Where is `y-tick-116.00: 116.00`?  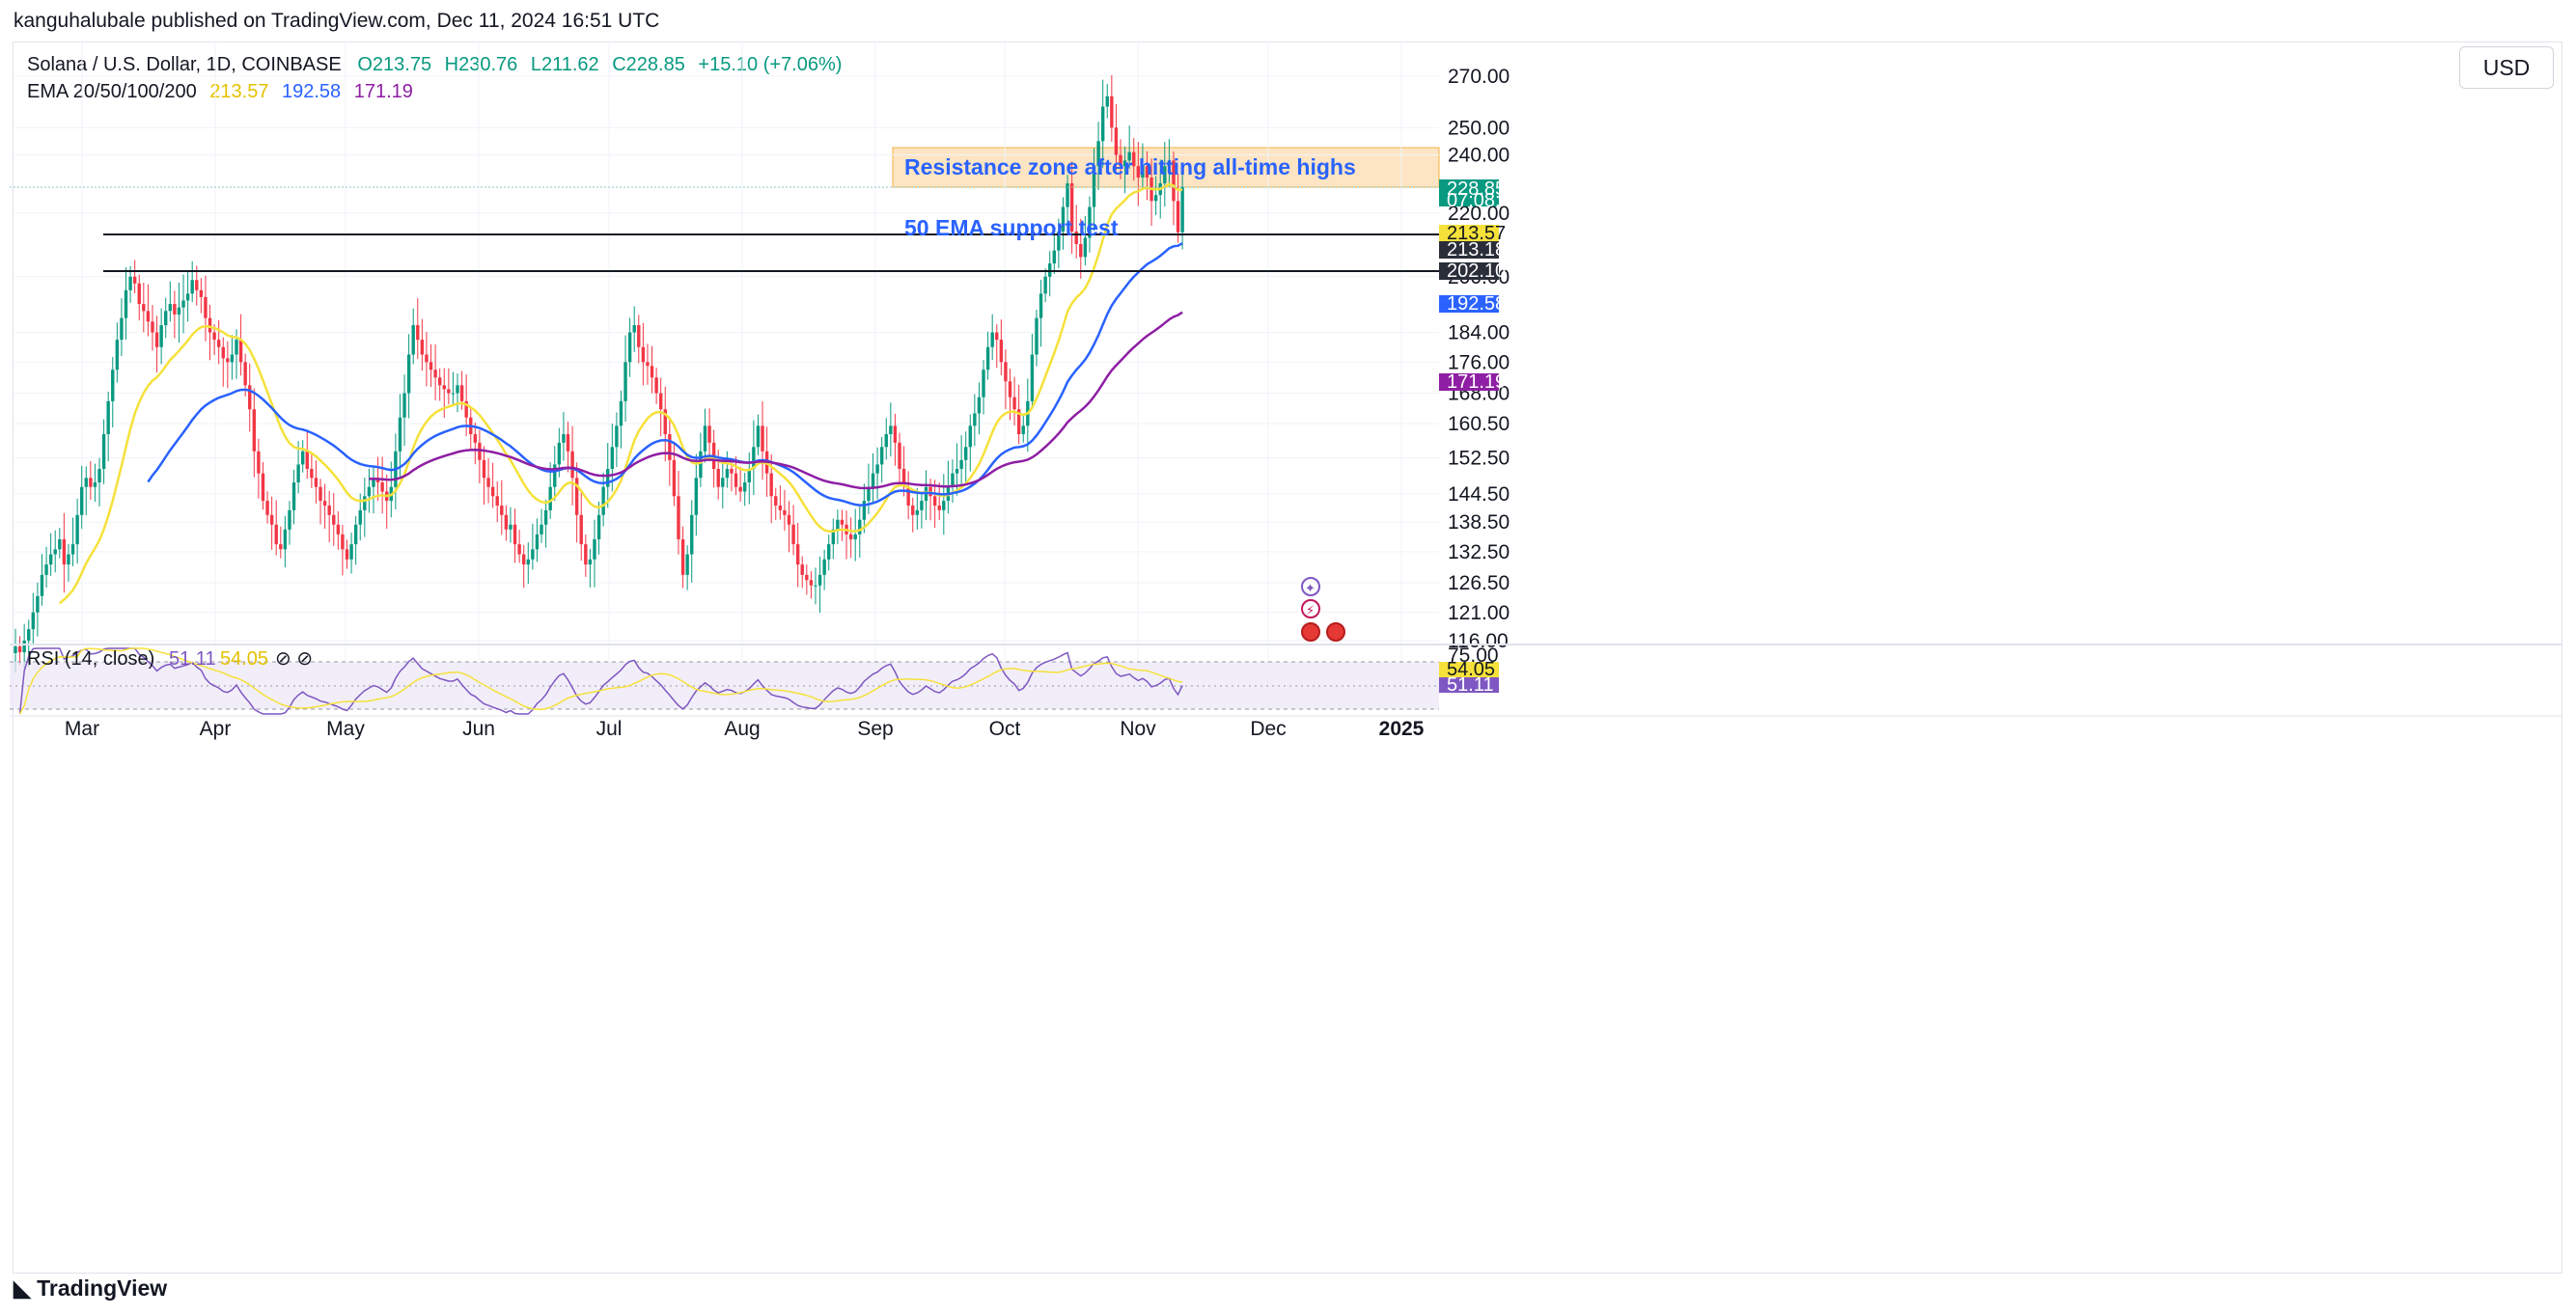 y-tick-116.00: 116.00 is located at coordinates (1478, 641).